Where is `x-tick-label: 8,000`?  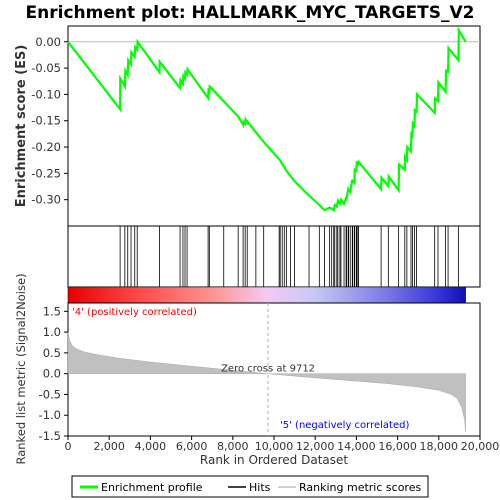
x-tick-label: 8,000 is located at coordinates (233, 446).